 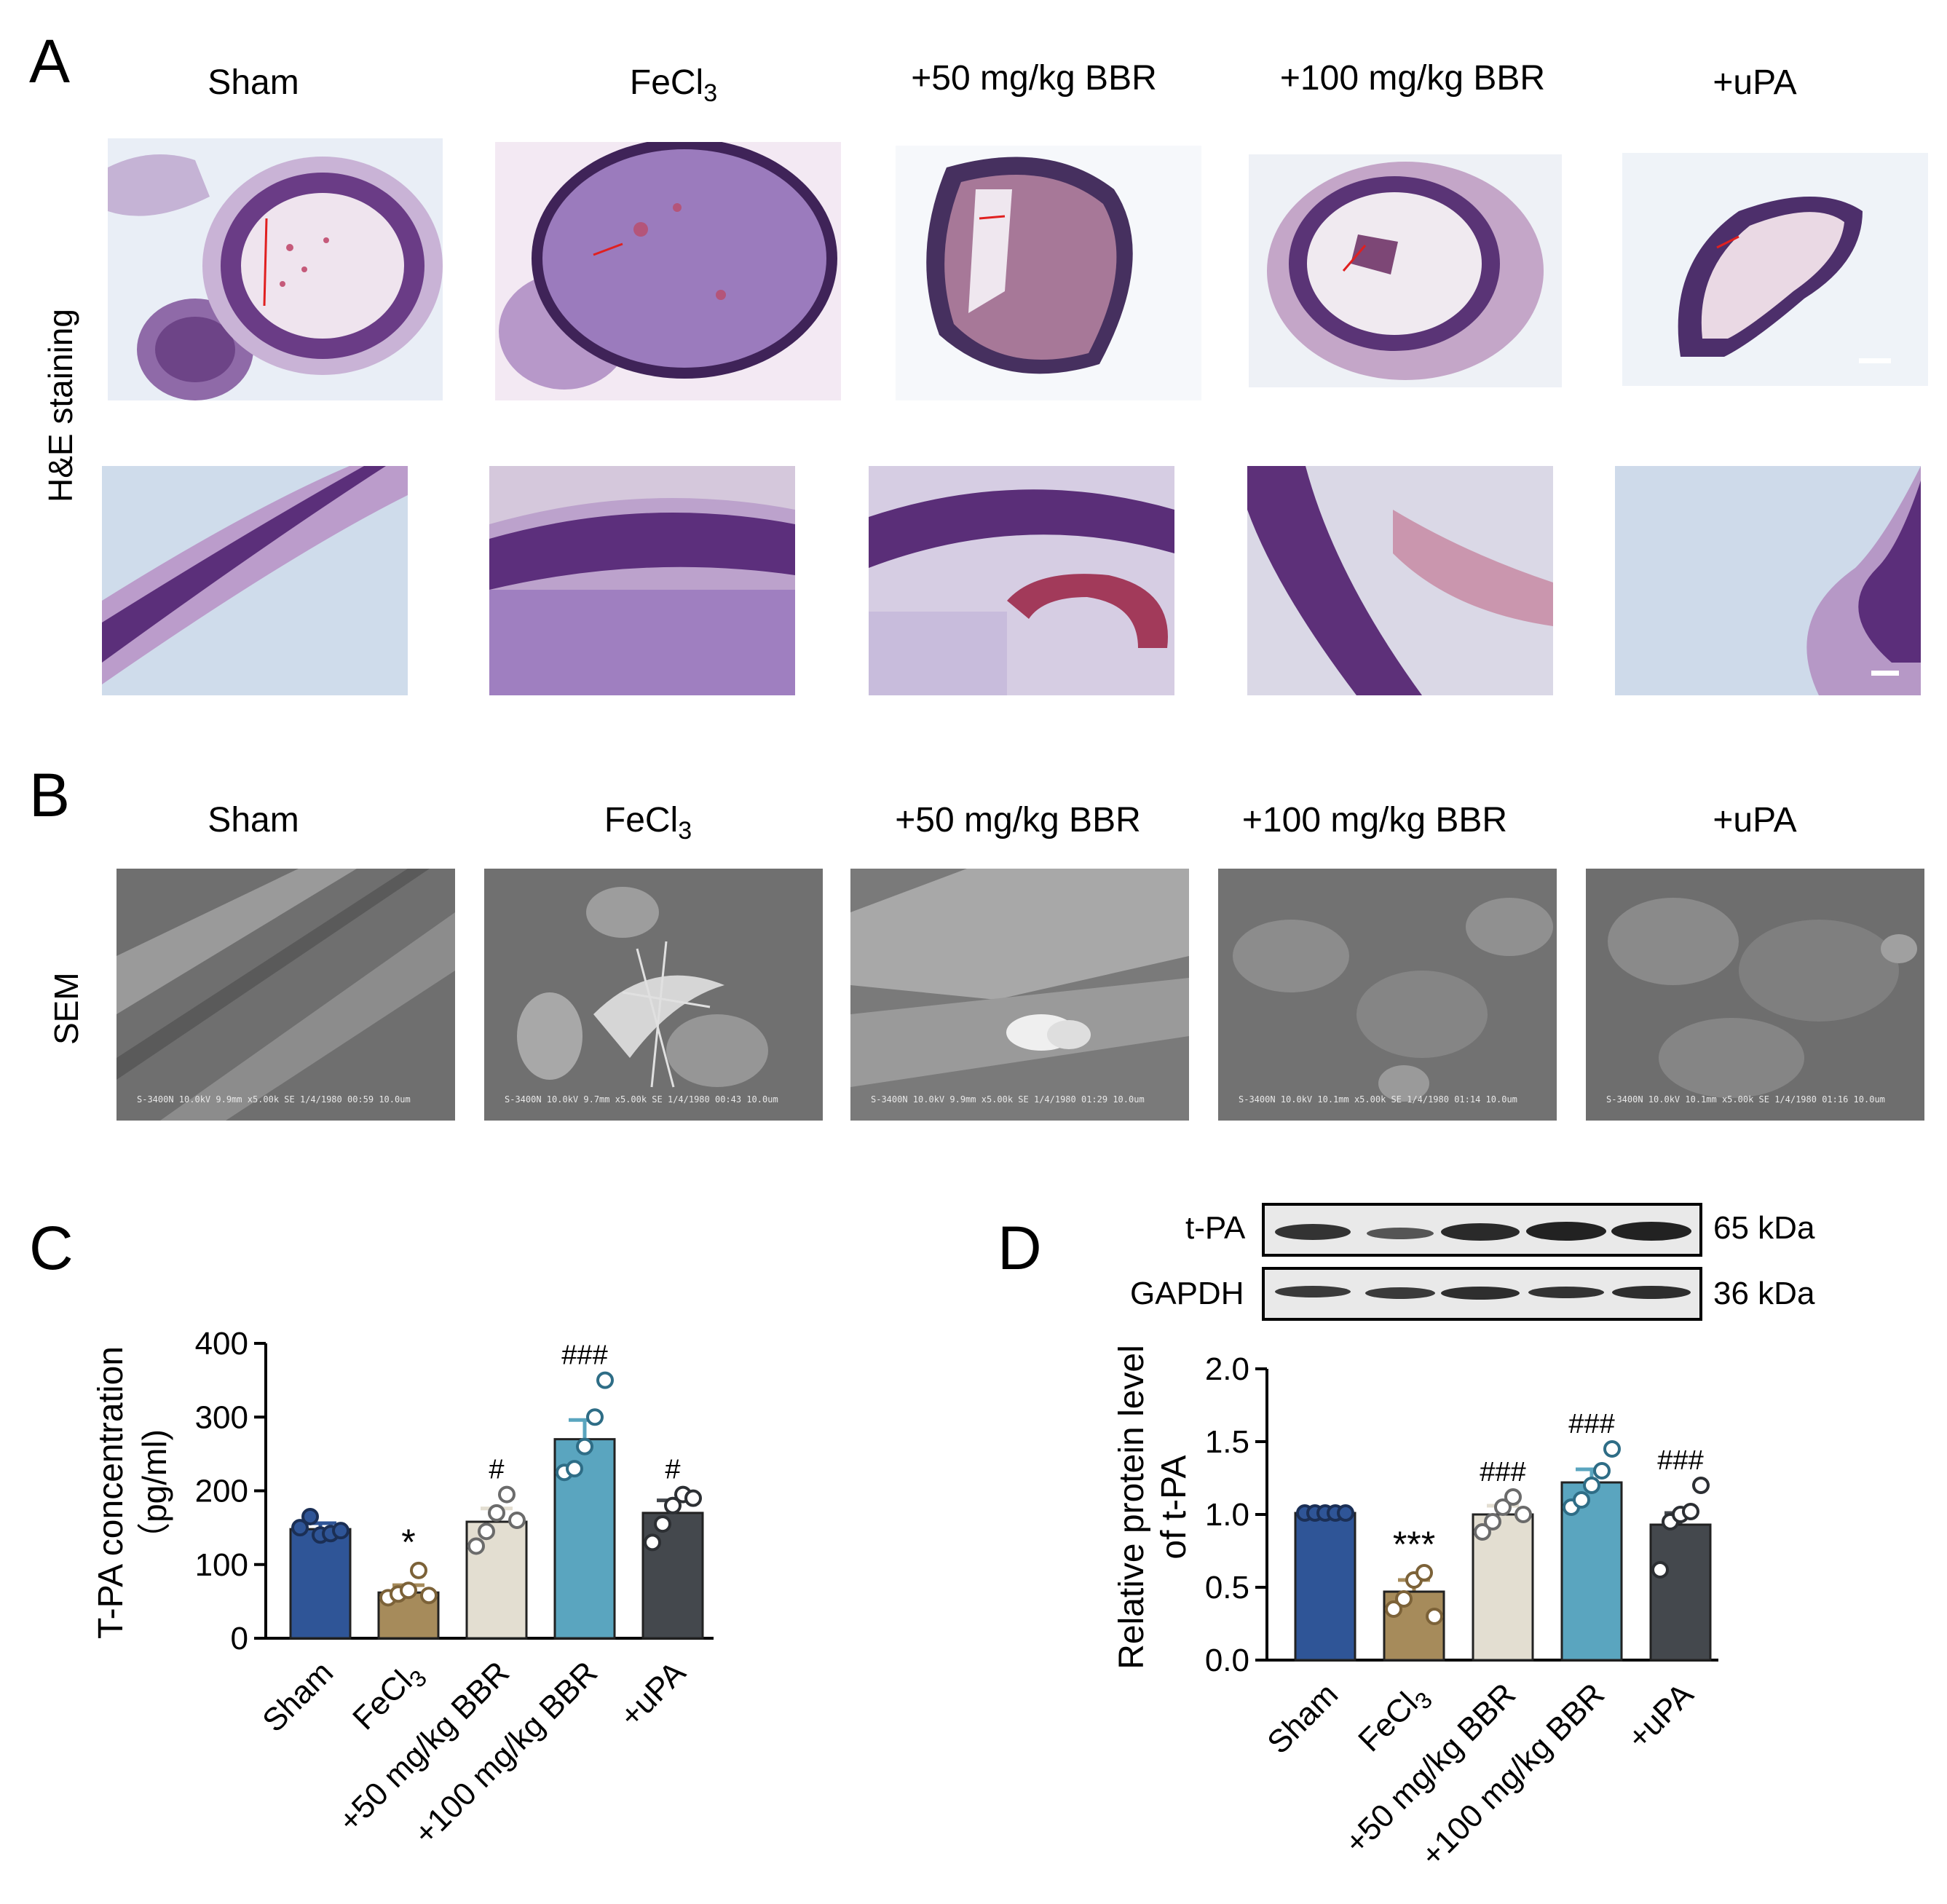 I want to click on panel-d-letter: D, so click(x=1020, y=1248).